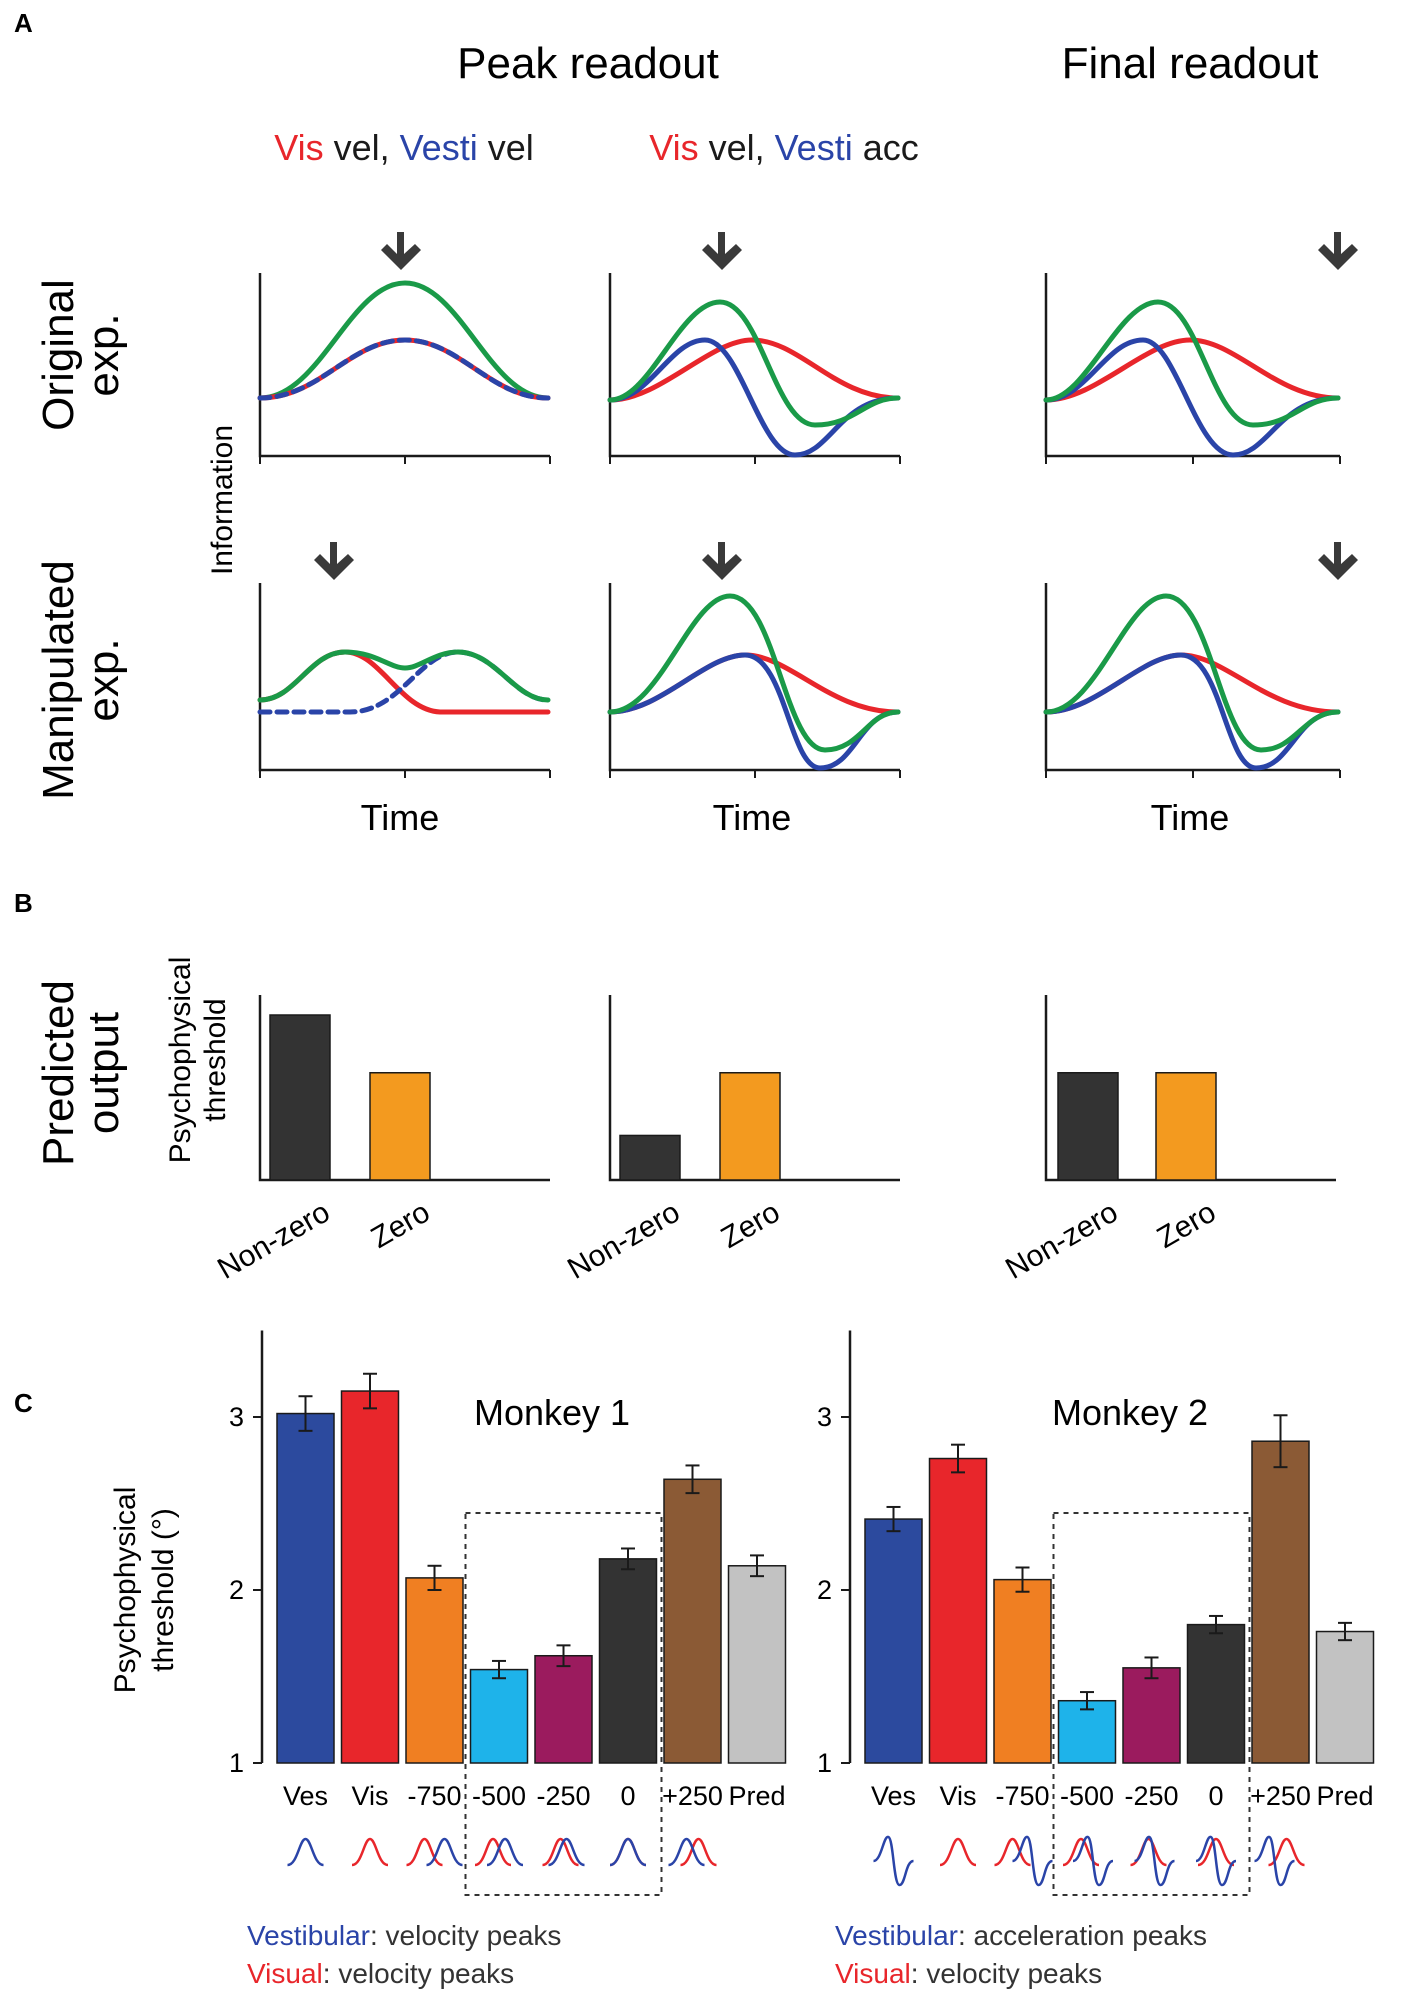 Image resolution: width=1418 pixels, height=2005 pixels. Describe the element at coordinates (180, 1060) in the screenshot. I see `psych-threshold-label-1: Psychophysical` at that location.